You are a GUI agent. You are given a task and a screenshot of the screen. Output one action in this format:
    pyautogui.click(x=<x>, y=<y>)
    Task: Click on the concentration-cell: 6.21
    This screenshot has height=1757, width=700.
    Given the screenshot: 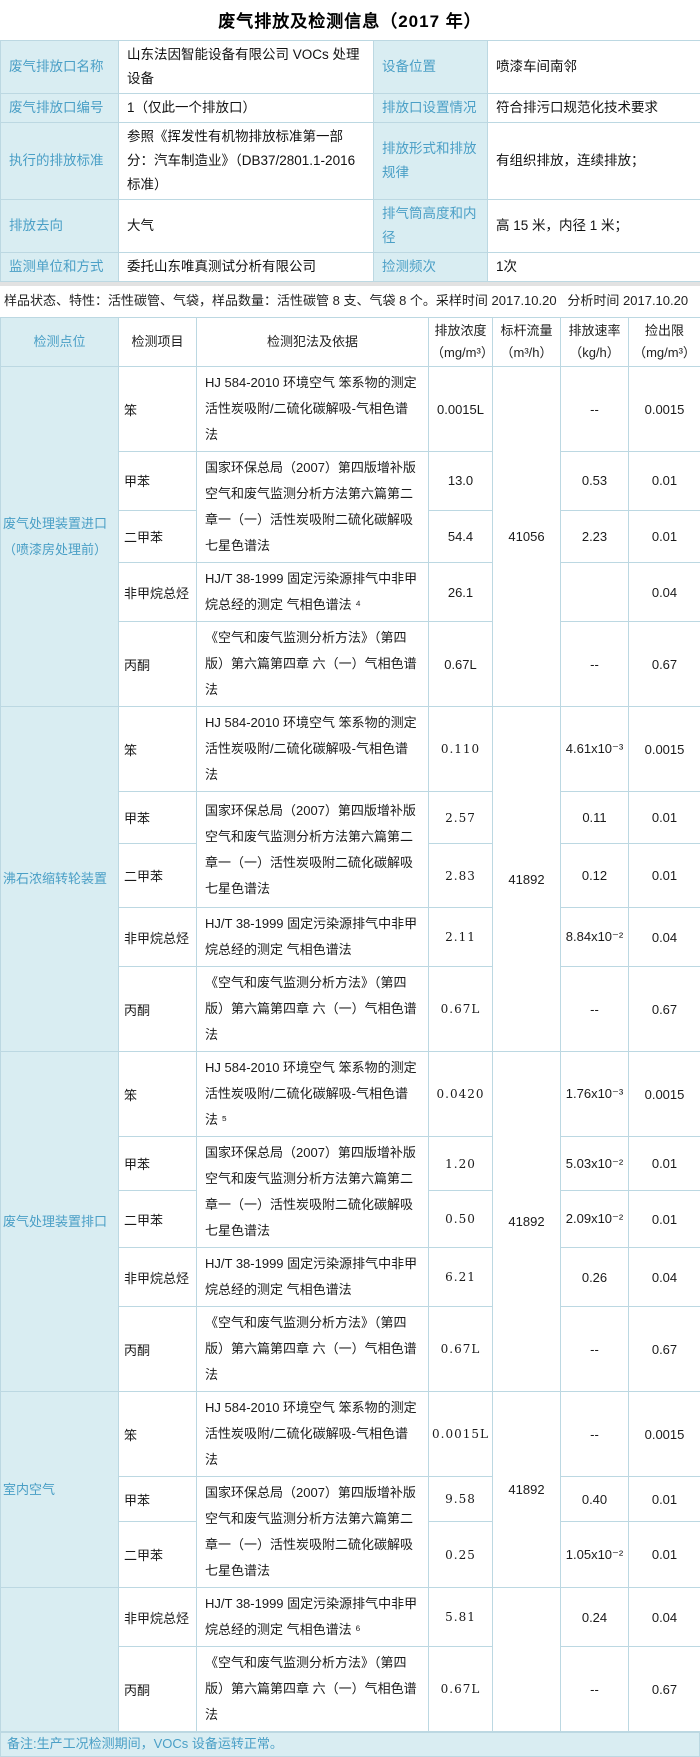 What is the action you would take?
    pyautogui.click(x=461, y=1277)
    